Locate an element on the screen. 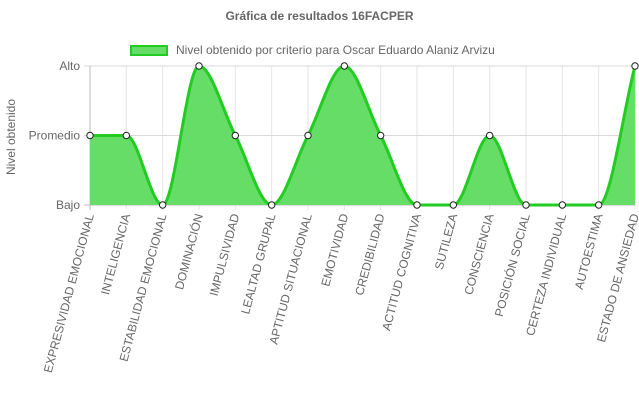 This screenshot has width=639, height=411. x-tick-label: INTELIGENCIA is located at coordinates (115, 254).